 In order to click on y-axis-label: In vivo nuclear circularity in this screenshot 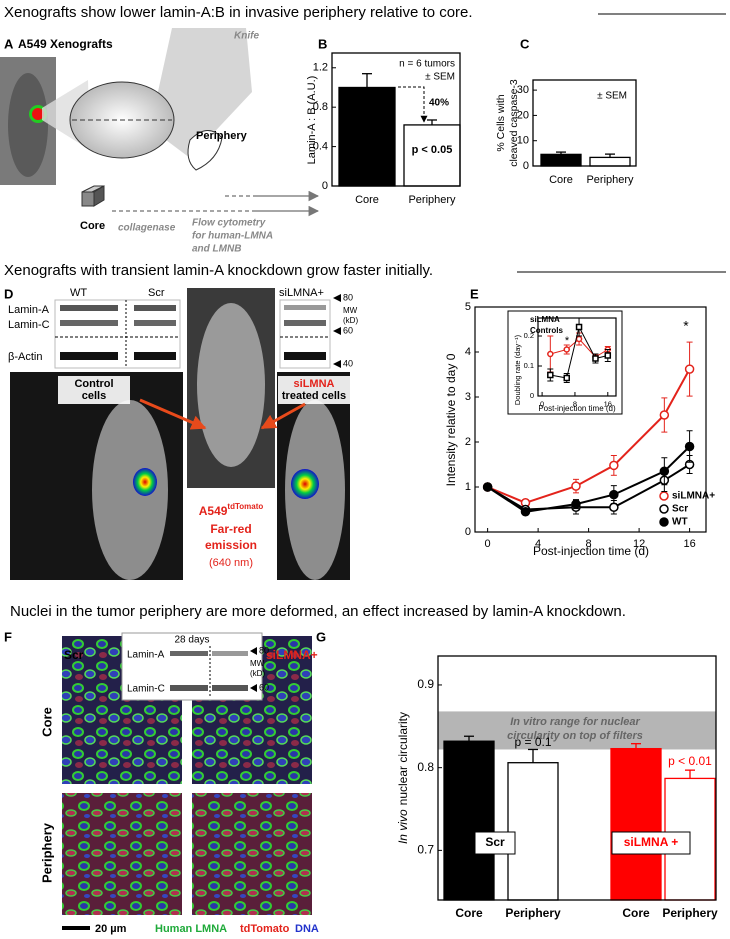, I will do `click(403, 778)`.